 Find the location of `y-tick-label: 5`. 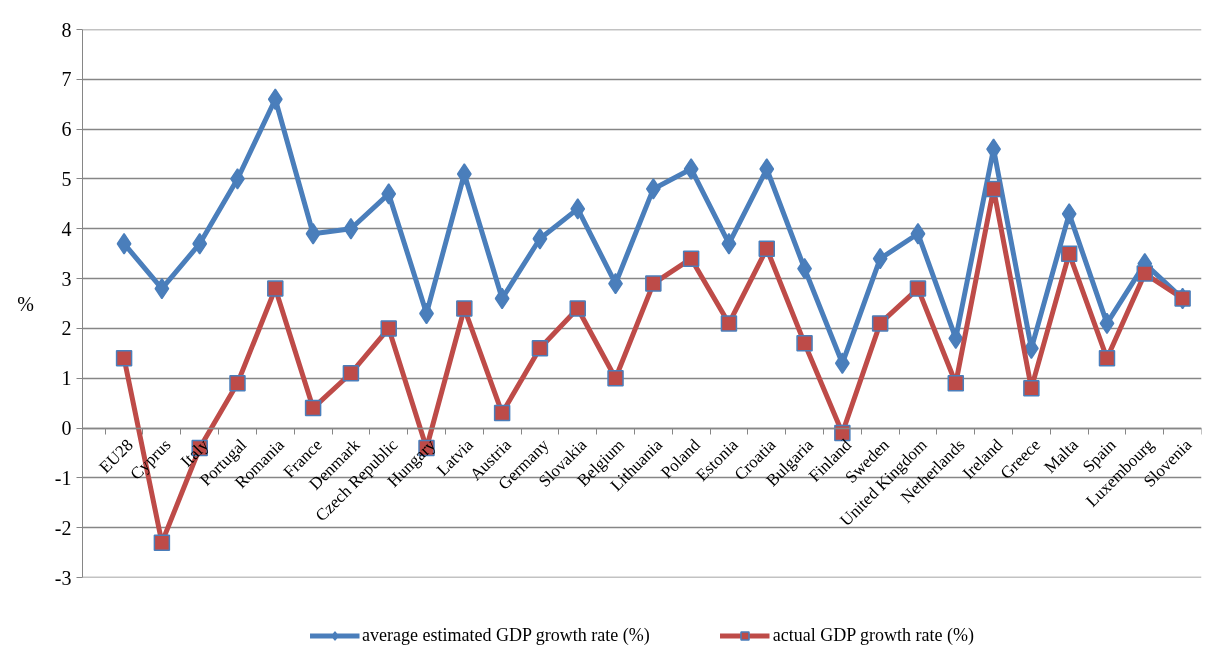

y-tick-label: 5 is located at coordinates (66, 178).